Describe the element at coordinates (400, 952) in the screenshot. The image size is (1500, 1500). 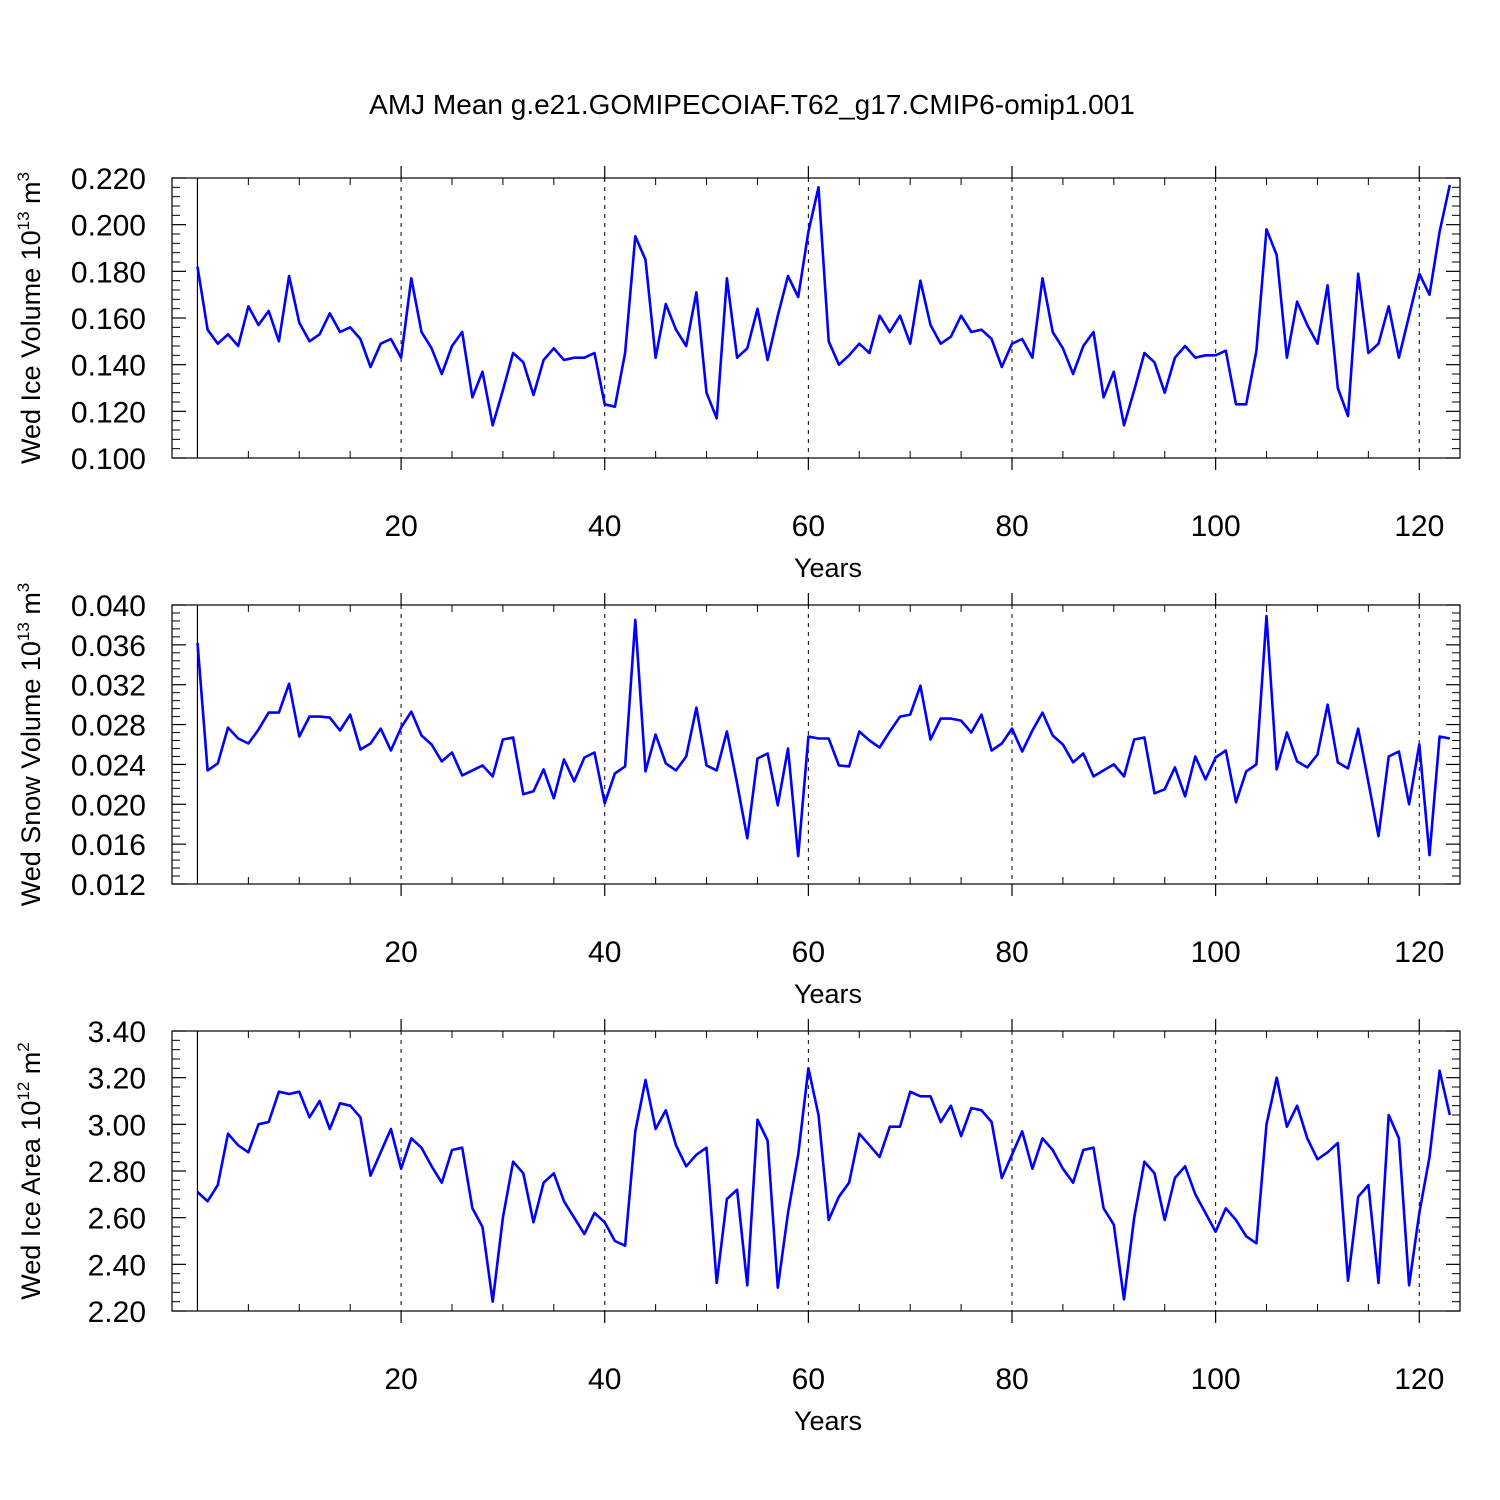
I see `snow-volume-x-tick-label-20: 20` at that location.